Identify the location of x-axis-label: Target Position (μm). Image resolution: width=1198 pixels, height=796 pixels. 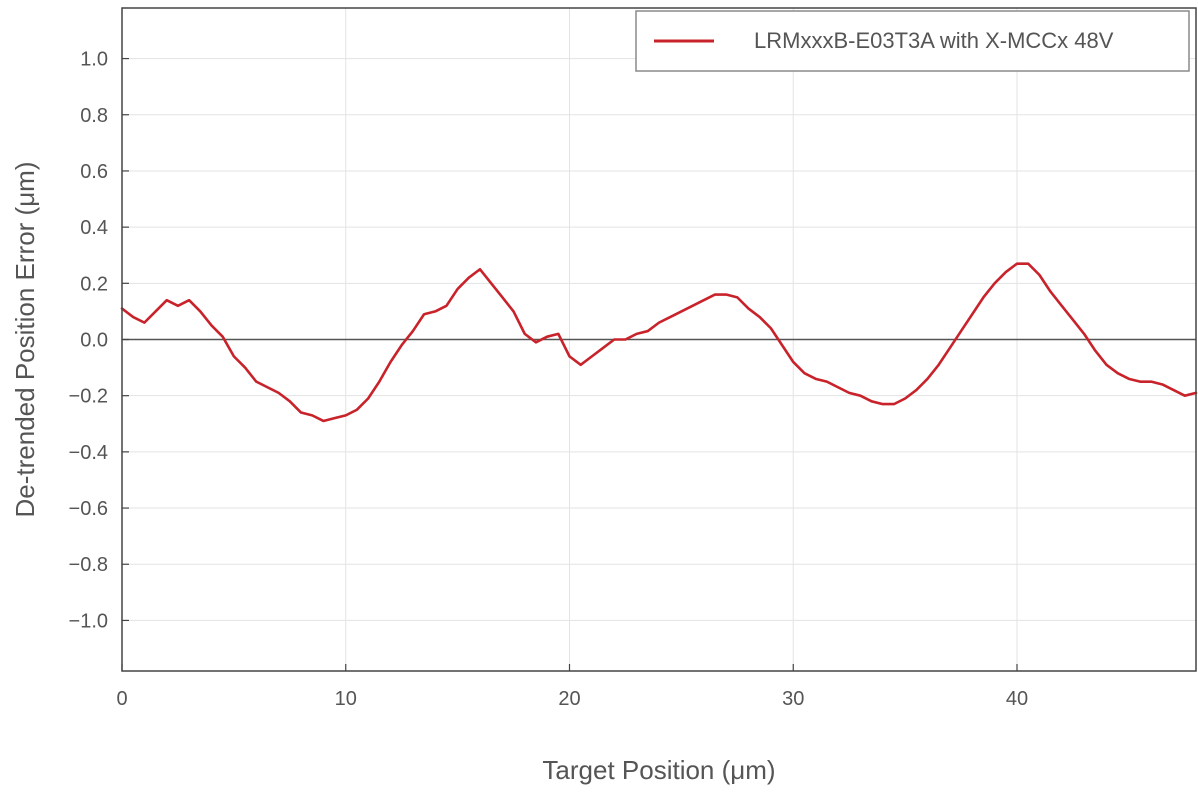
(658, 770).